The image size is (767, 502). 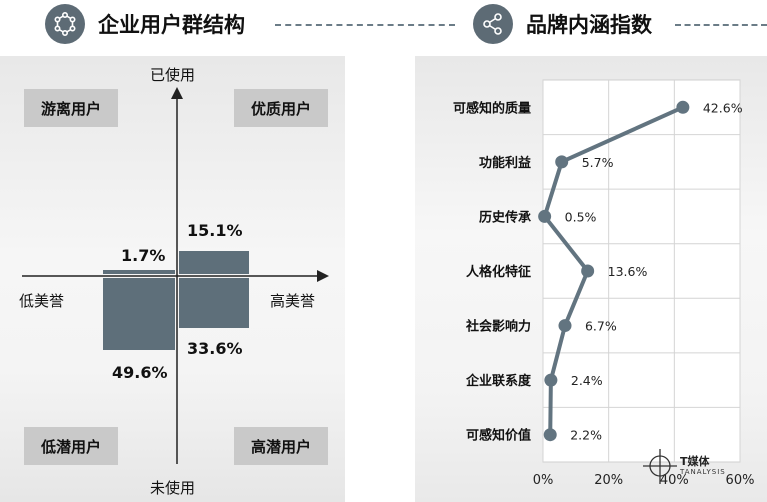 I want to click on data-label: 2.4%, so click(x=587, y=380).